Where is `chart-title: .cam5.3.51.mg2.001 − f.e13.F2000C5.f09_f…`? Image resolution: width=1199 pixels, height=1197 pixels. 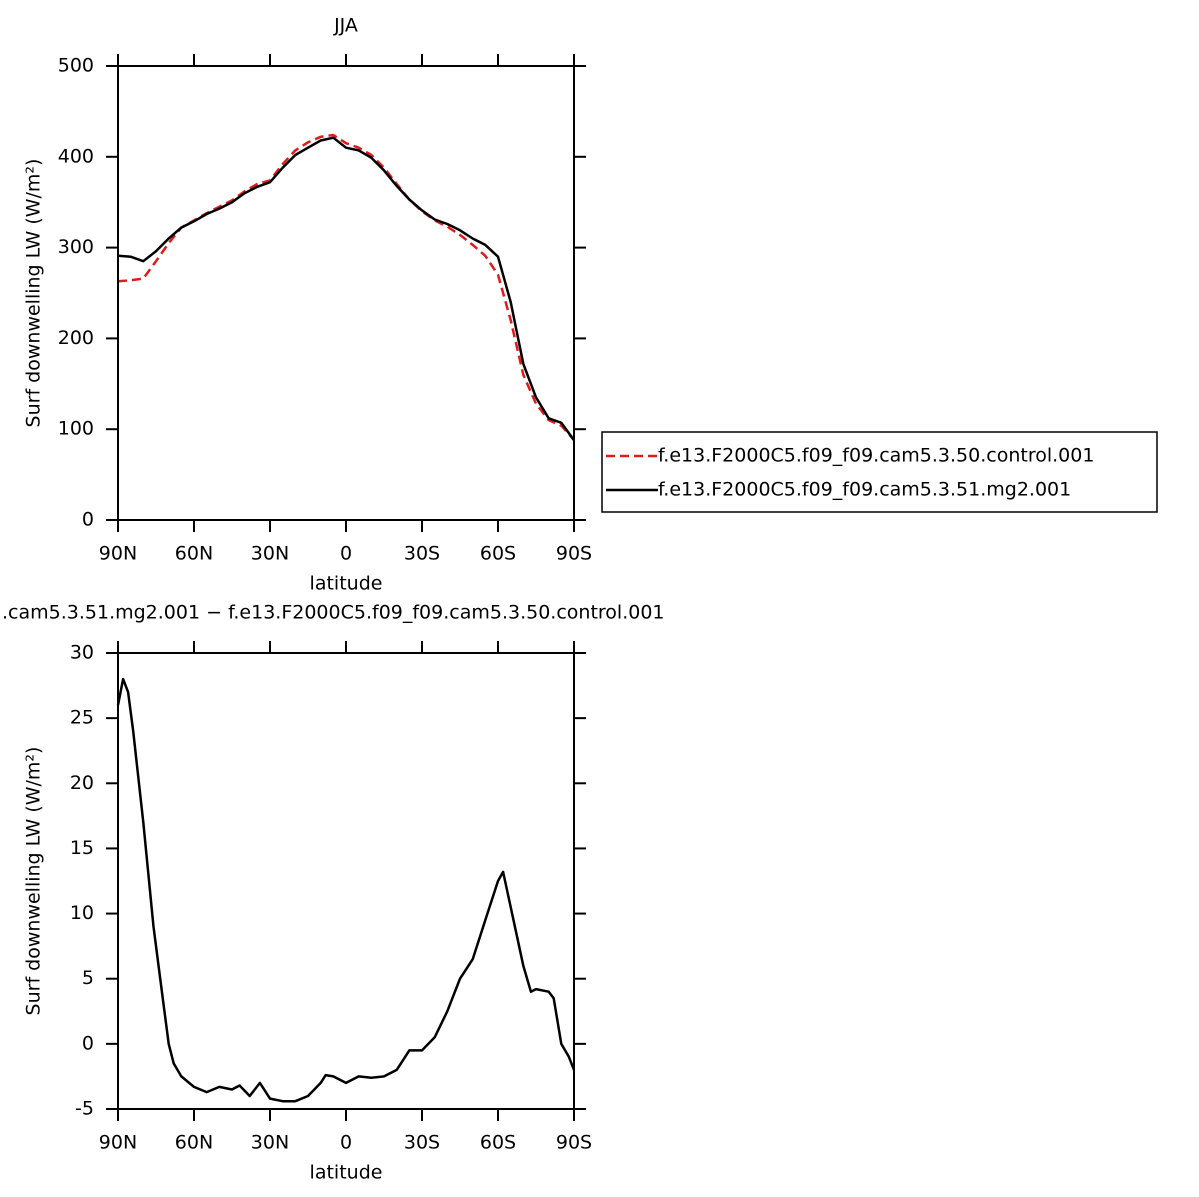 chart-title: .cam5.3.51.mg2.001 − f.e13.F2000C5.f09_f… is located at coordinates (333, 613).